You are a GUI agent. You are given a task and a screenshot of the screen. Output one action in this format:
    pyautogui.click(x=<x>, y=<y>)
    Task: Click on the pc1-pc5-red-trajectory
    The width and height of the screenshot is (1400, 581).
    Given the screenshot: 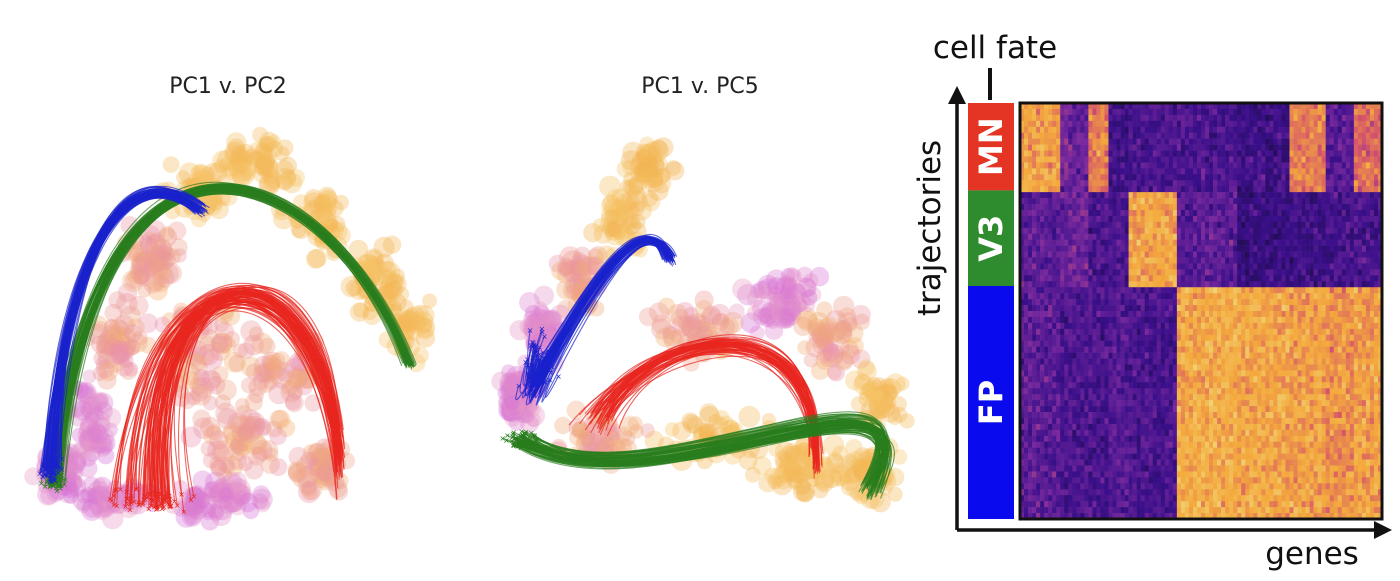 What is the action you would take?
    pyautogui.click(x=704, y=399)
    